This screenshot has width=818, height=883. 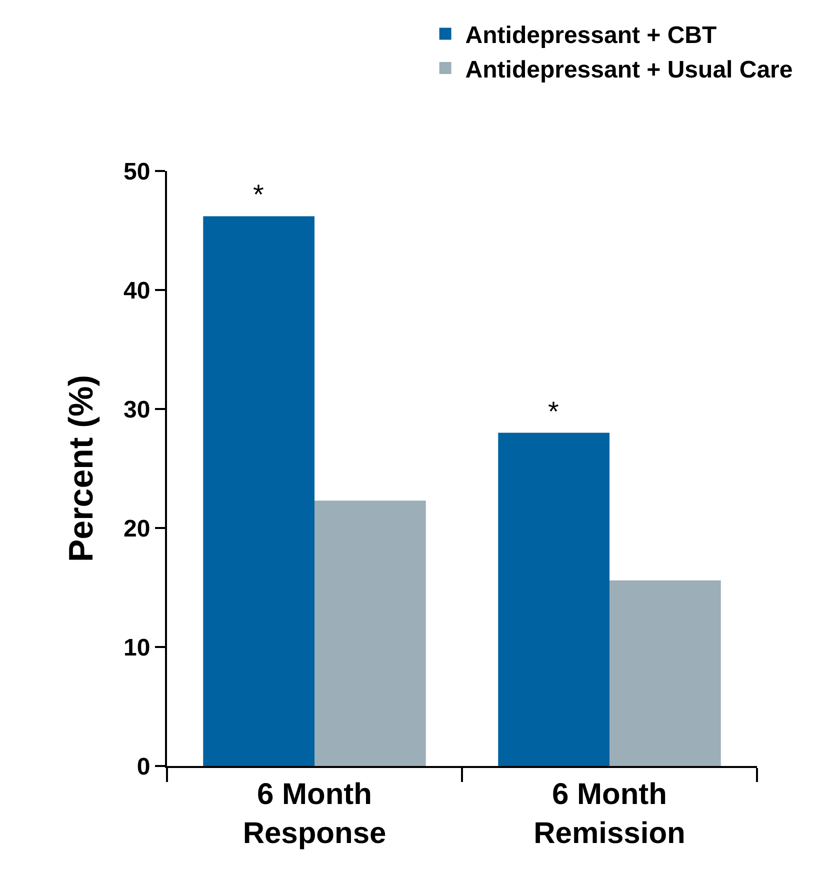 What do you see at coordinates (136, 290) in the screenshot?
I see `y-tick-label: 40` at bounding box center [136, 290].